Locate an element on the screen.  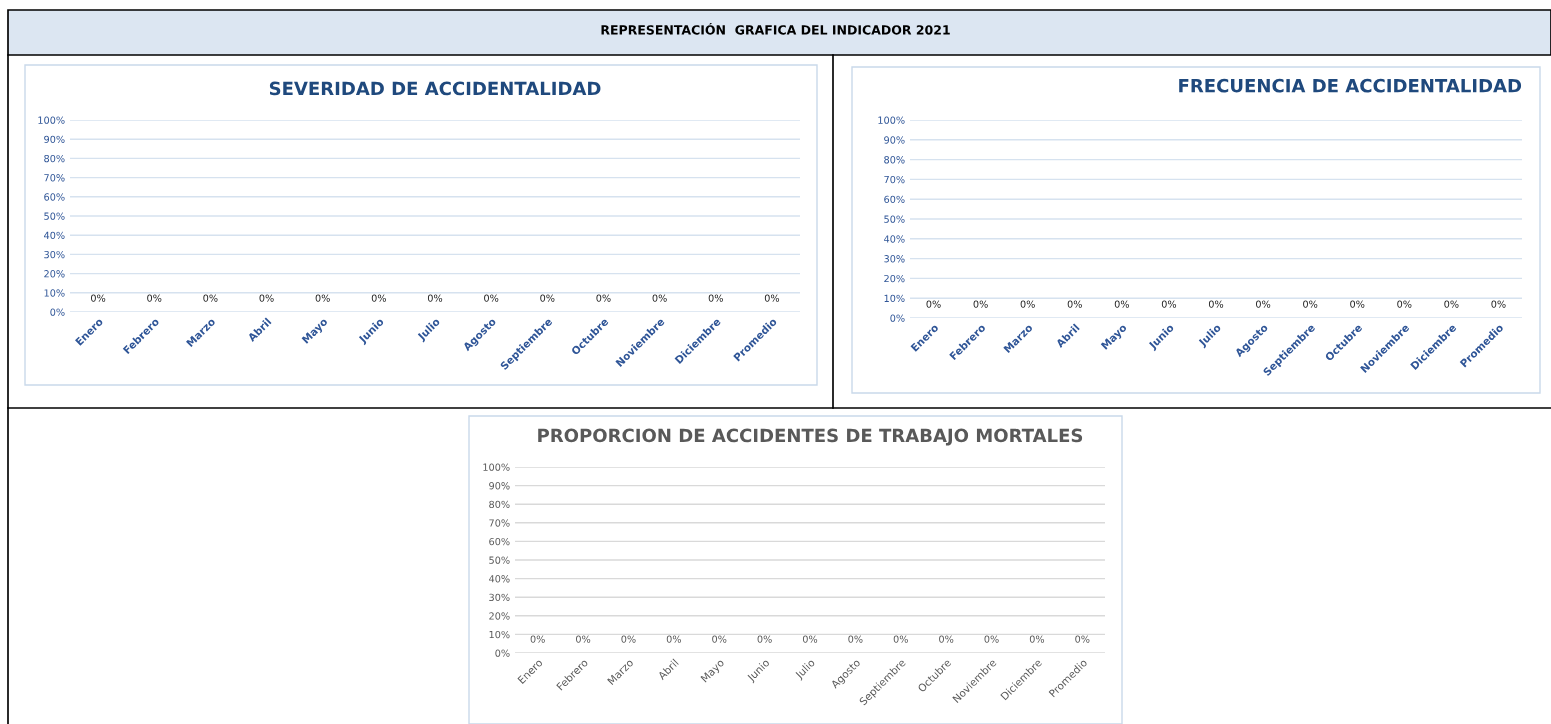
chart-title: SEVERIDAD DE ACCIDENTALIDAD is located at coordinates (435, 88).